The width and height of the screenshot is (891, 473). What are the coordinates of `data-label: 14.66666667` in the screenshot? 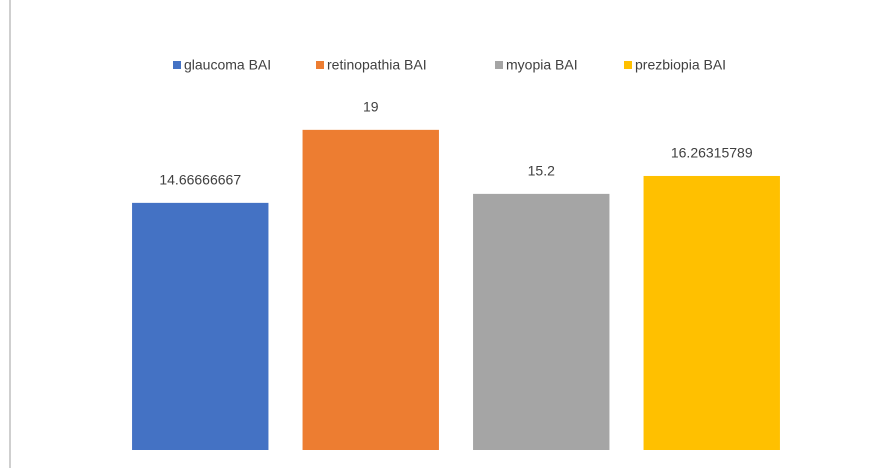 It's located at (200, 180).